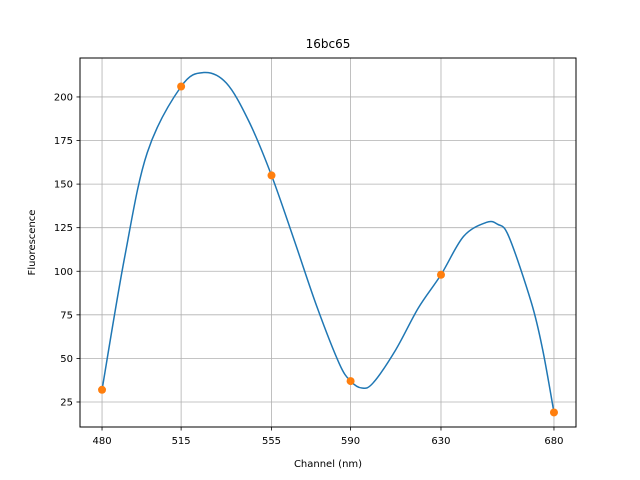 This screenshot has width=640, height=480. What do you see at coordinates (66, 402) in the screenshot?
I see `y-tick-label: 25` at bounding box center [66, 402].